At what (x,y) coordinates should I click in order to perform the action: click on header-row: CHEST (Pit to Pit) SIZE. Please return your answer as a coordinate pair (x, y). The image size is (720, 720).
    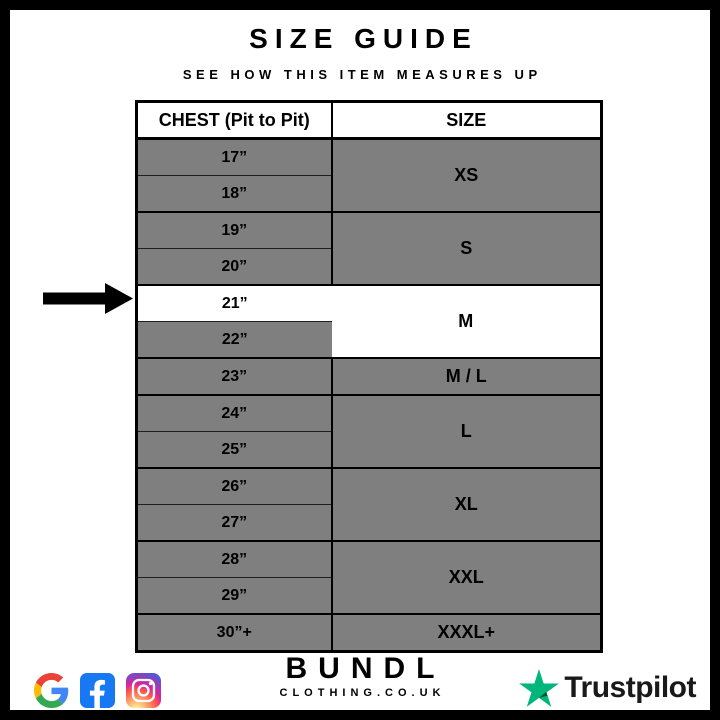
    Looking at the image, I should click on (369, 120).